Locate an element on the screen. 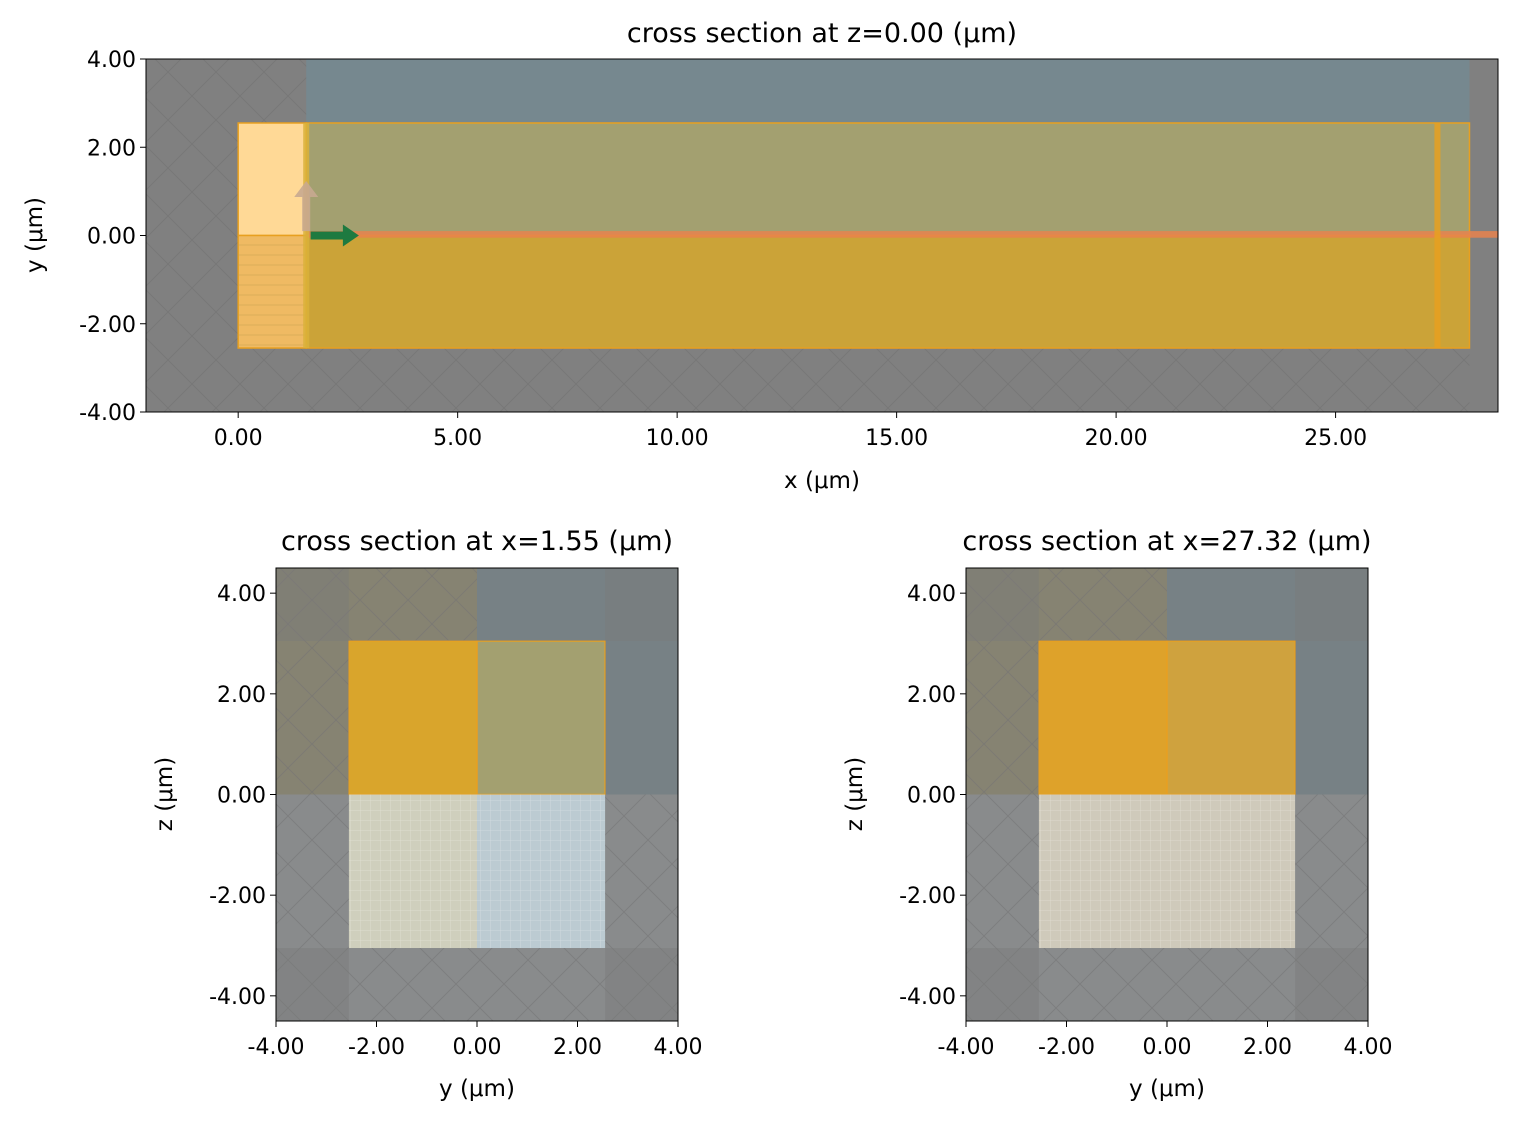  hatch-input-region-lower is located at coordinates (272, 292).